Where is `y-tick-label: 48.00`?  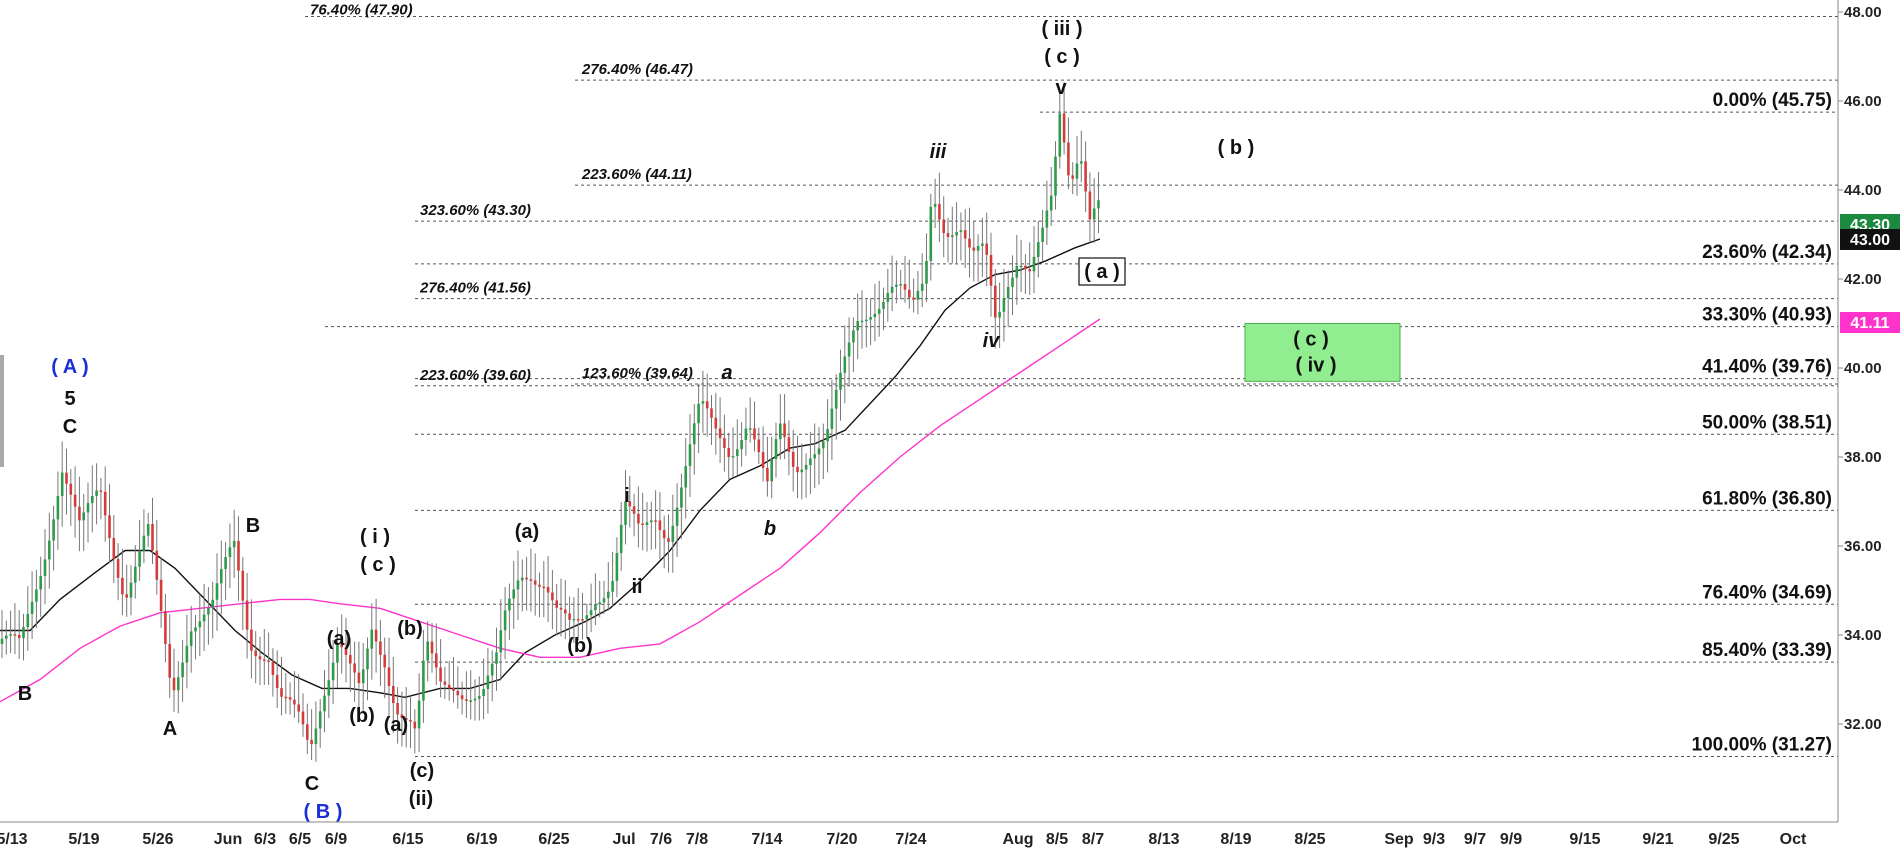
y-tick-label: 48.00 is located at coordinates (1863, 12).